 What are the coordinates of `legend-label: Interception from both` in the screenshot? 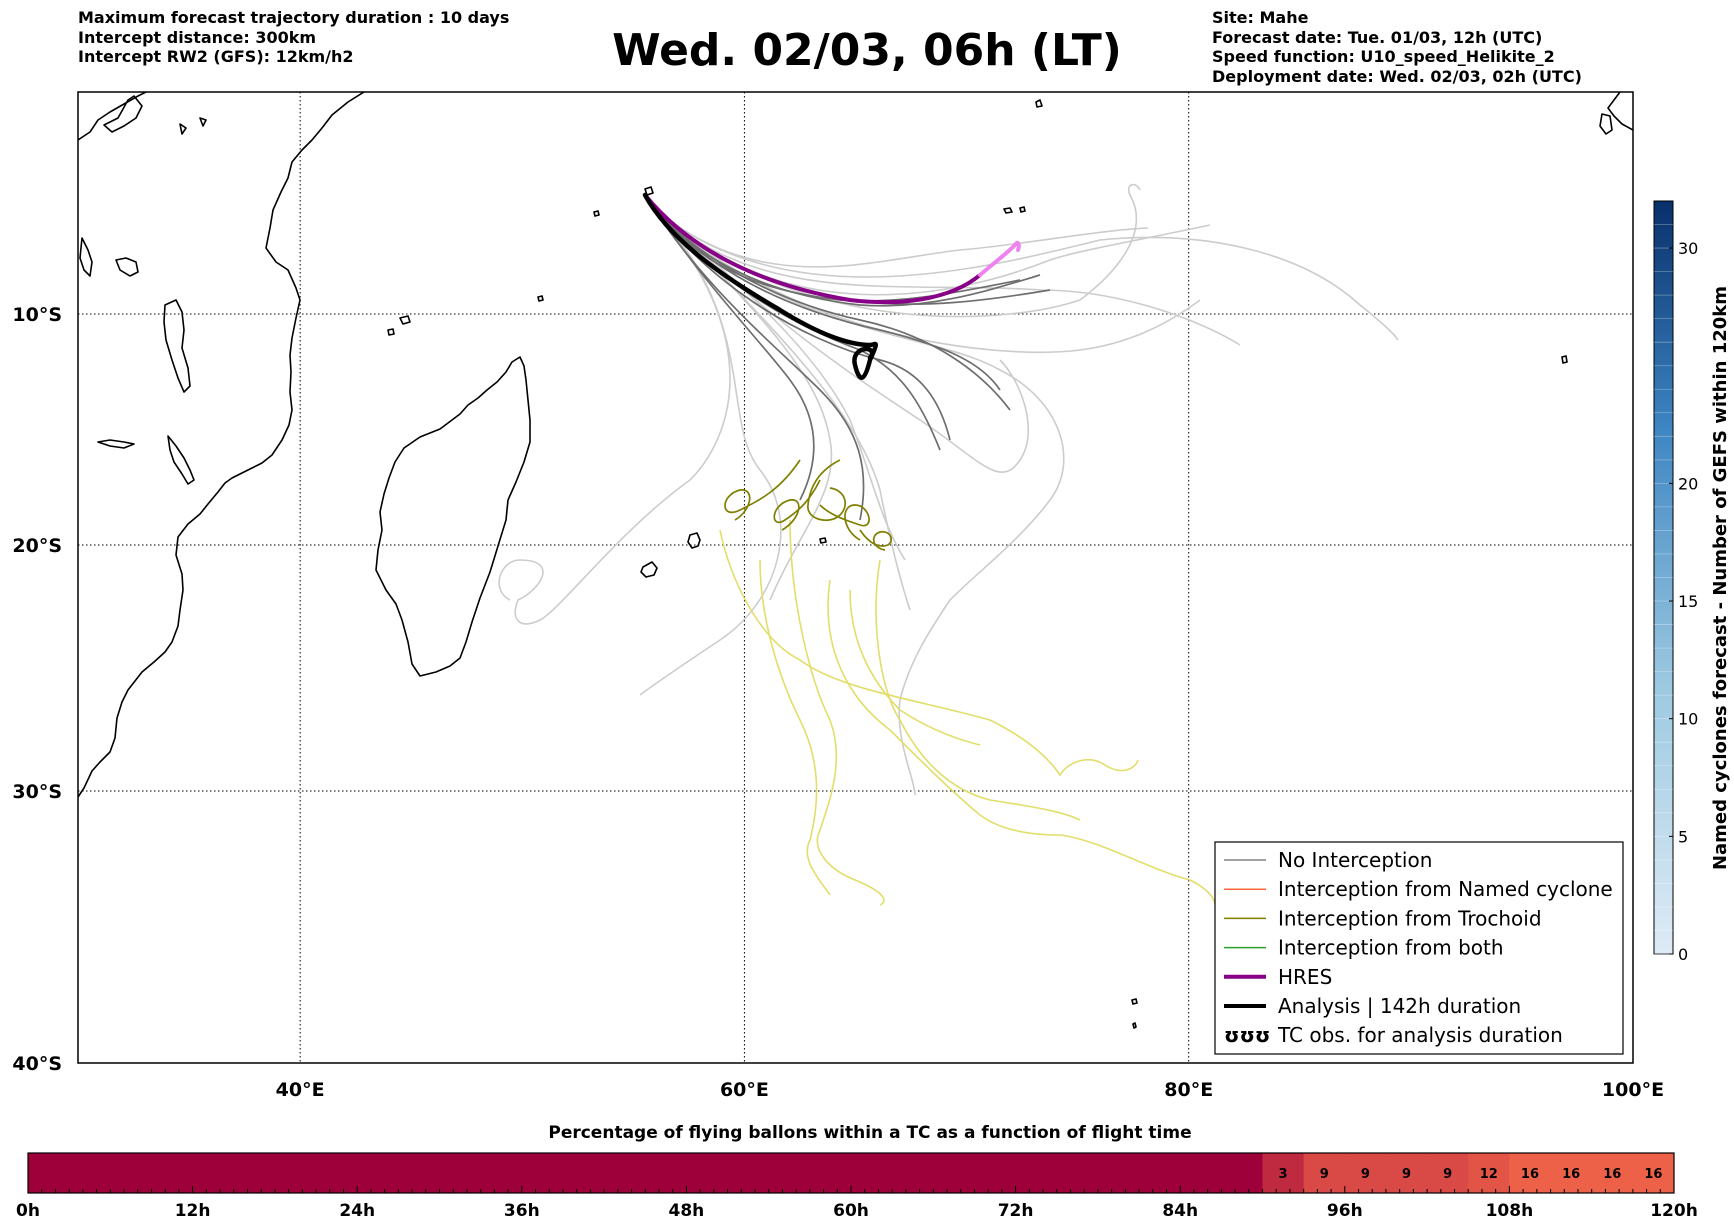 It's located at (1391, 948).